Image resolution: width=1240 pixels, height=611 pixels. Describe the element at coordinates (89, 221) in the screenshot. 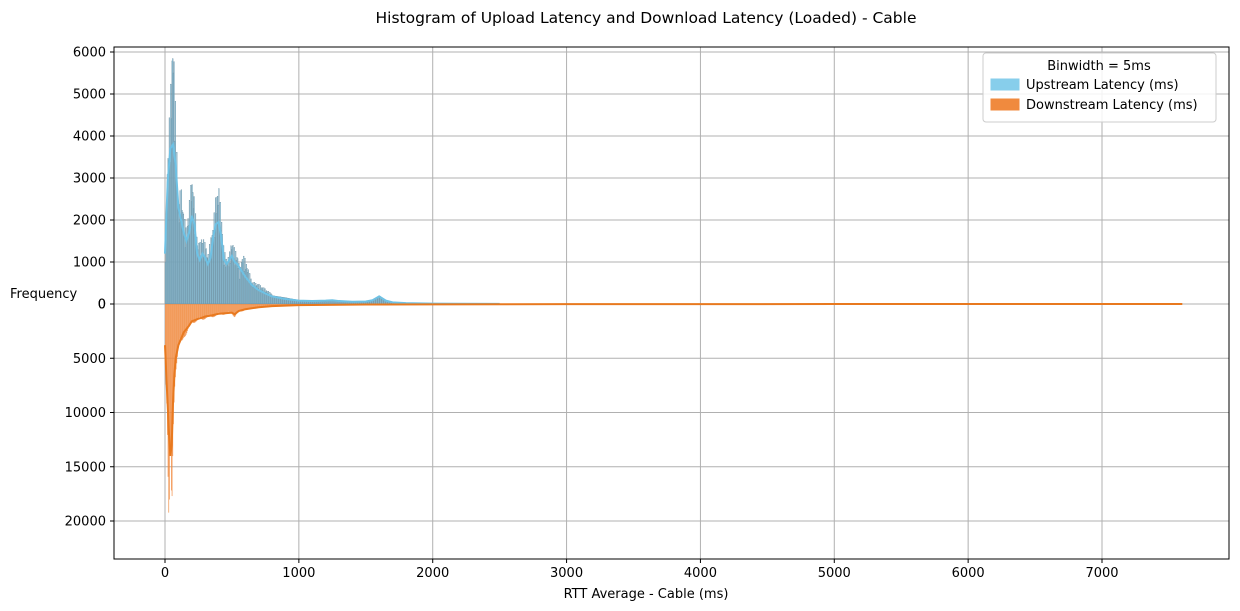

I see `y-tick-label-upper: 2000` at that location.